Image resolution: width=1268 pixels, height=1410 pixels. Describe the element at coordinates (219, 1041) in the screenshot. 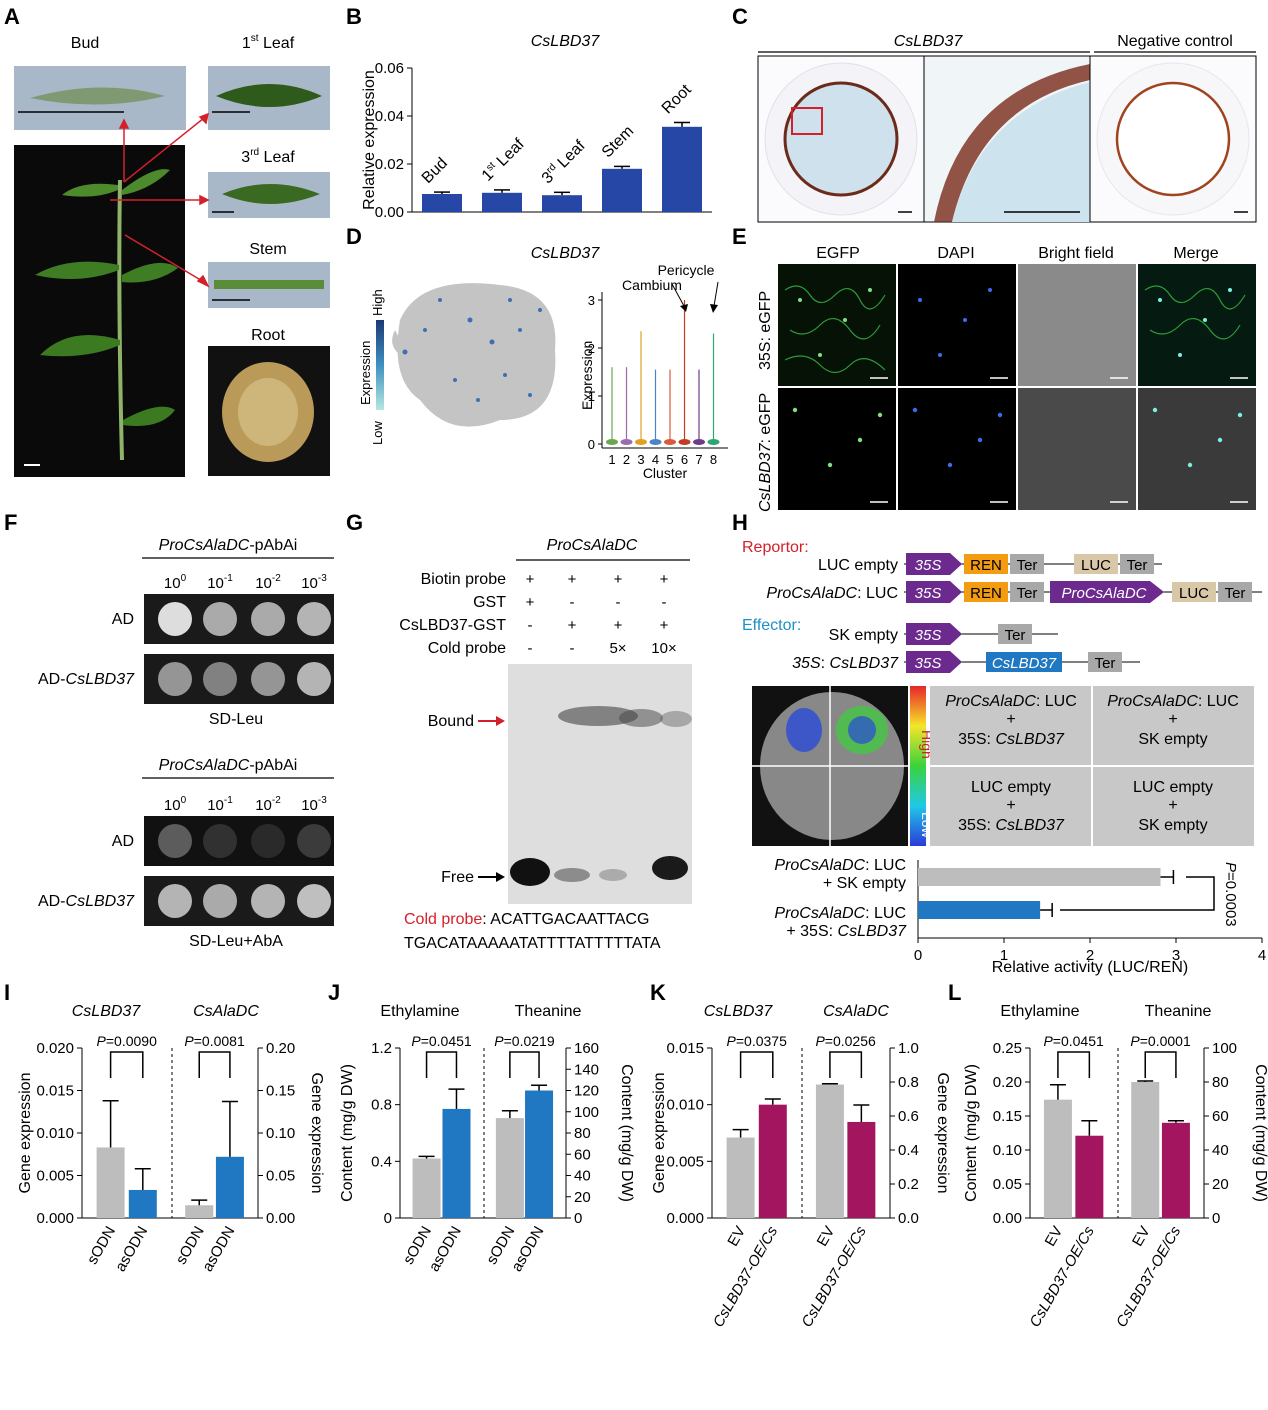

I see `pval: =0.0081` at that location.